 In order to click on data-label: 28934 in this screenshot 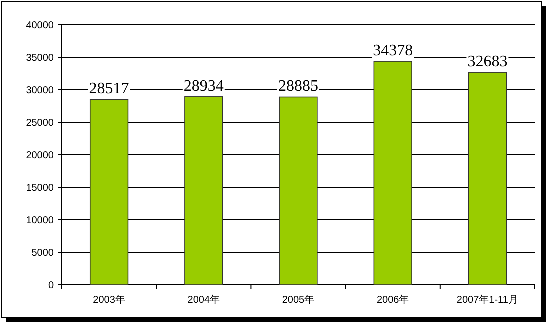, I will do `click(204, 86)`.